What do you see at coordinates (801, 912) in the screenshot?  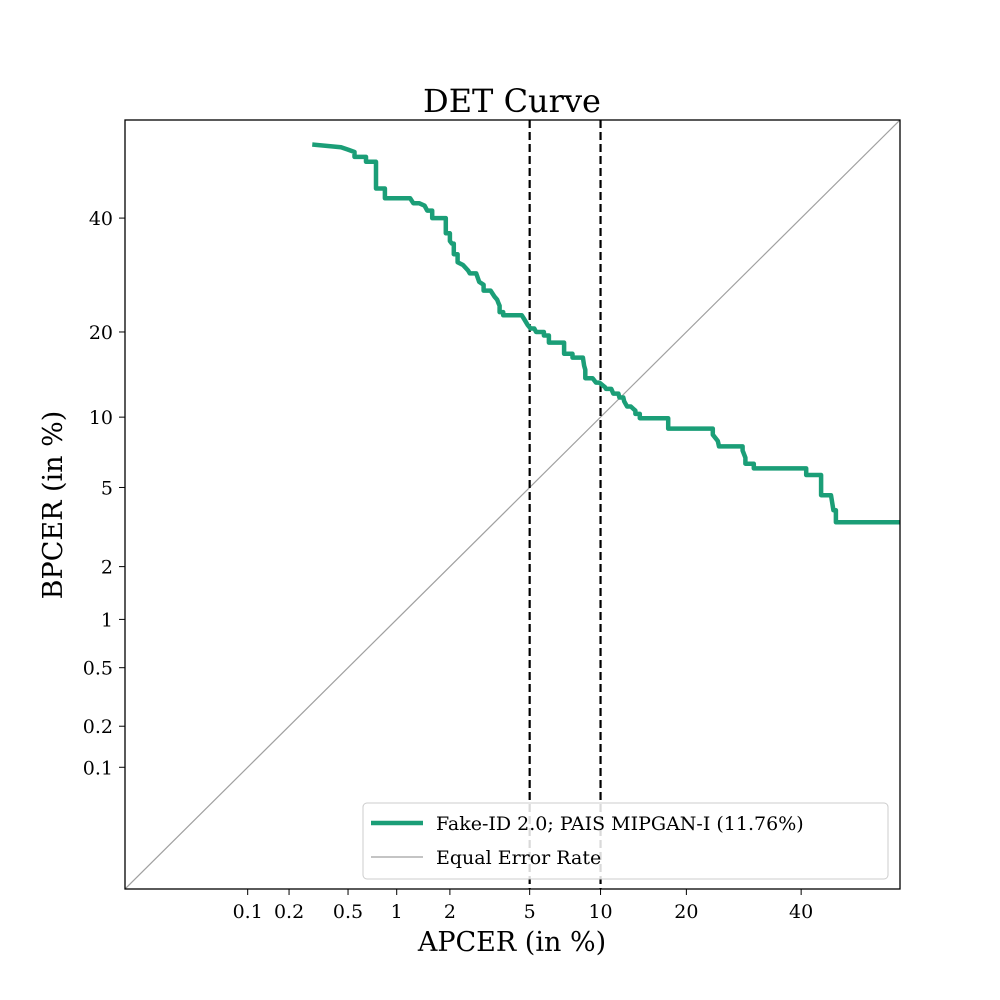 I see `x-tick-label: 40` at bounding box center [801, 912].